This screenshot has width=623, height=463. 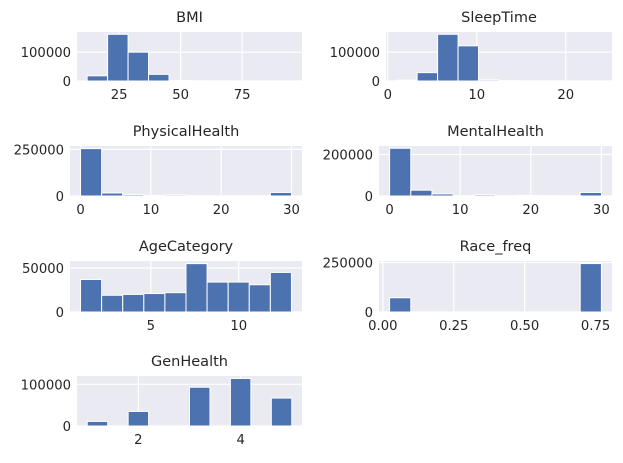 What do you see at coordinates (186, 132) in the screenshot?
I see `panel-title: PhysicalHealth` at bounding box center [186, 132].